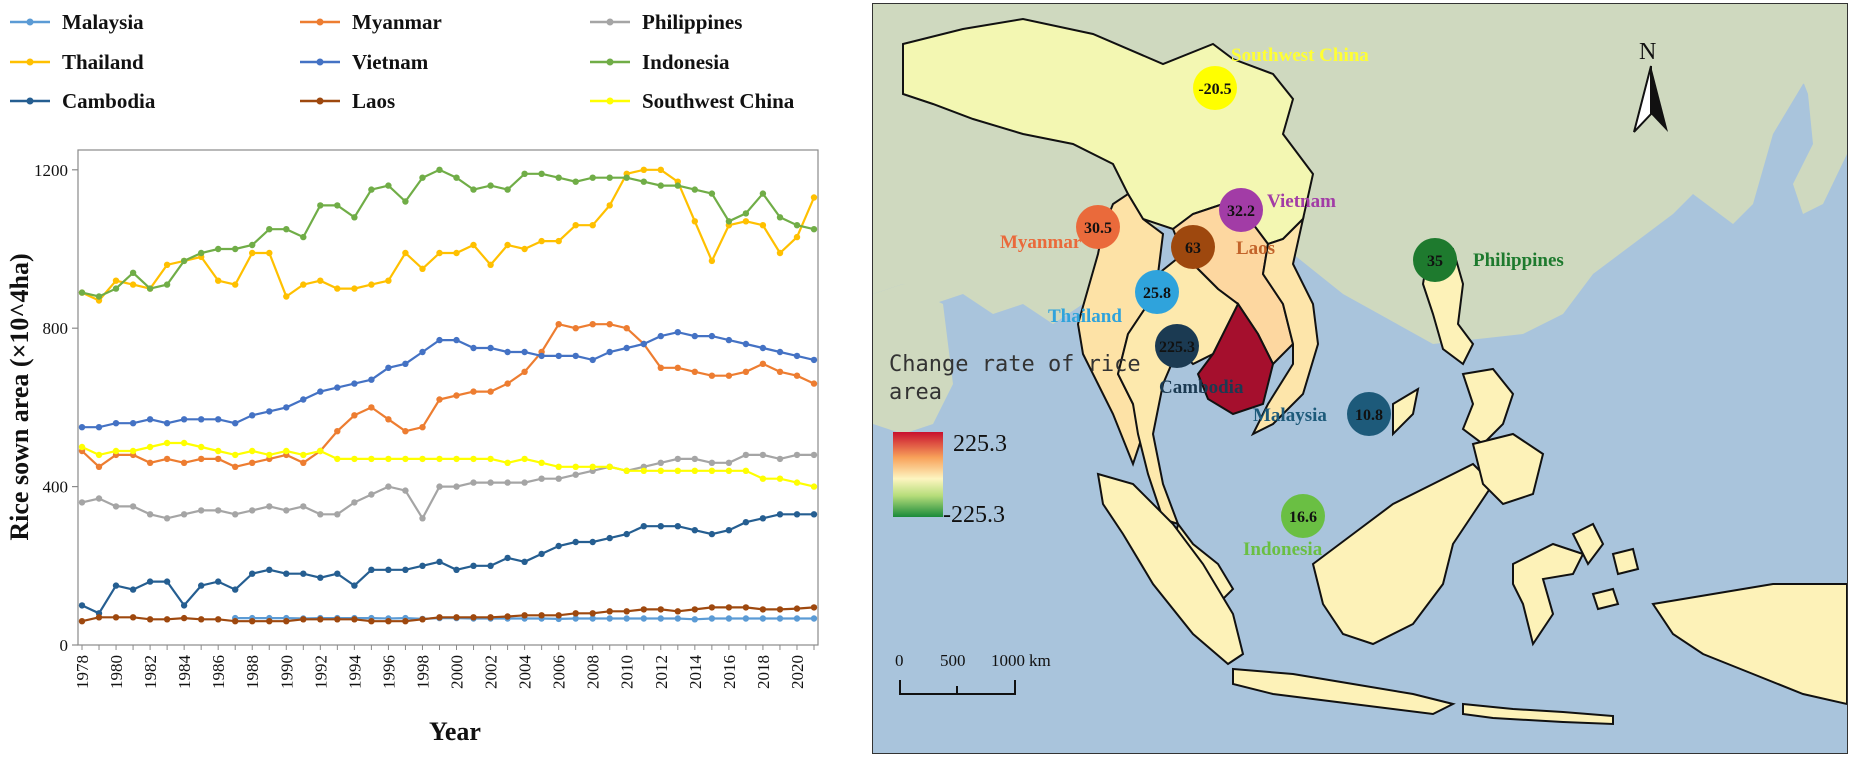 The image size is (1849, 761). What do you see at coordinates (541, 462) in the screenshot?
I see `point-southwest-china-2005` at bounding box center [541, 462].